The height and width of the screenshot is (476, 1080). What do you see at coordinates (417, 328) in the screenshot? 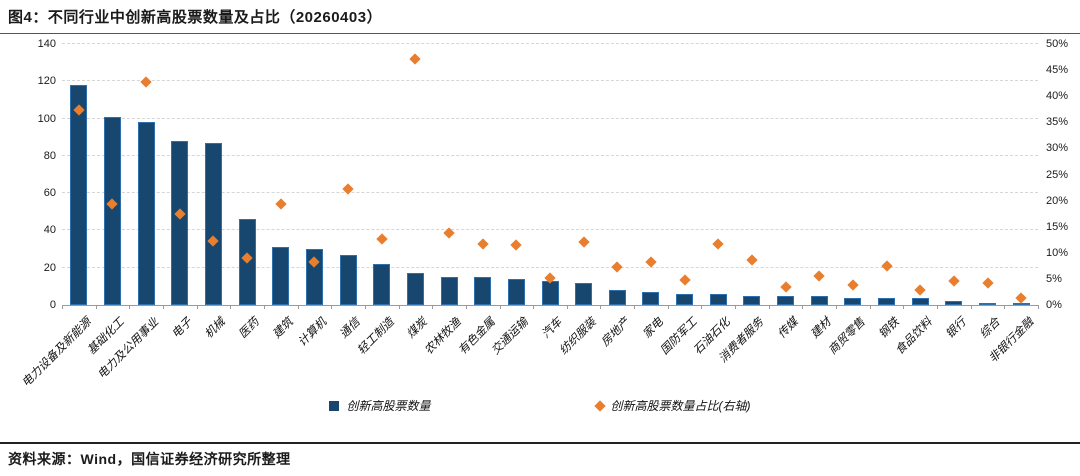
I see `x-axis-category-text: 煤炭` at bounding box center [417, 328].